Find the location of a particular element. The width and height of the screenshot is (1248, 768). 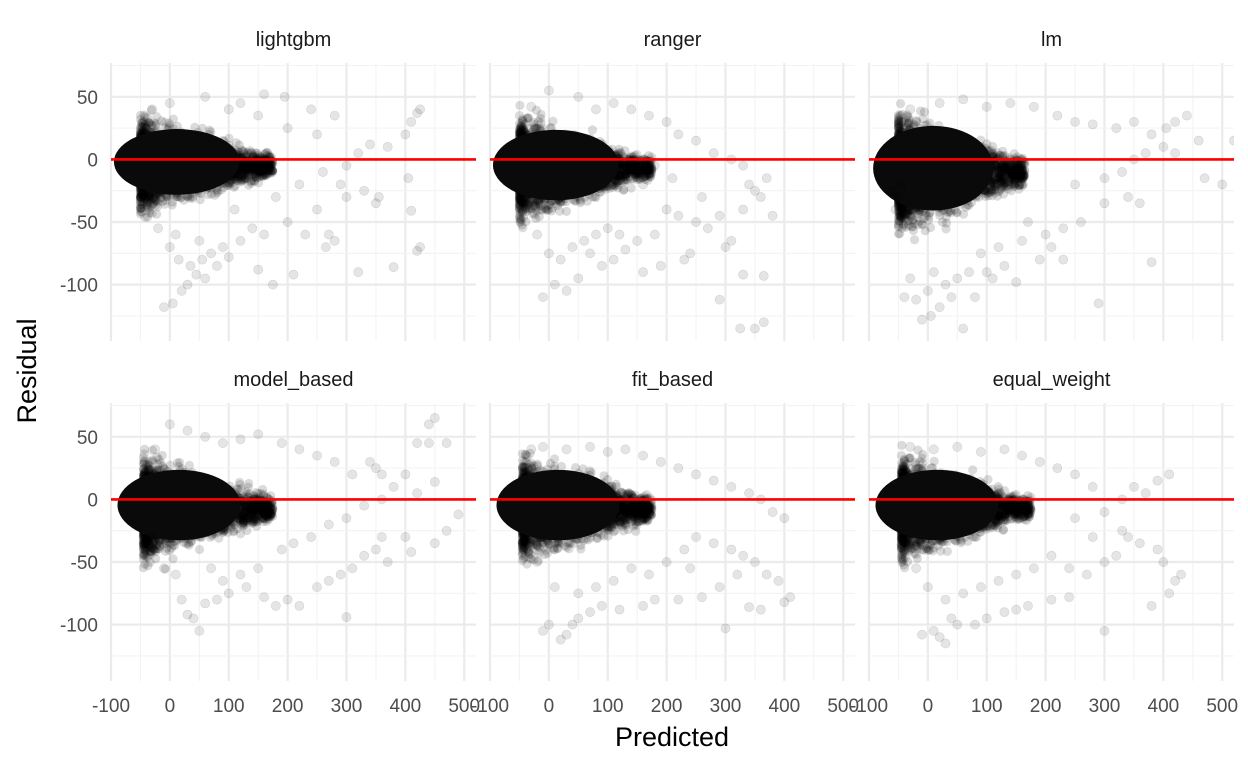

panel-lightgbm: lightgbm is located at coordinates (292, 185).